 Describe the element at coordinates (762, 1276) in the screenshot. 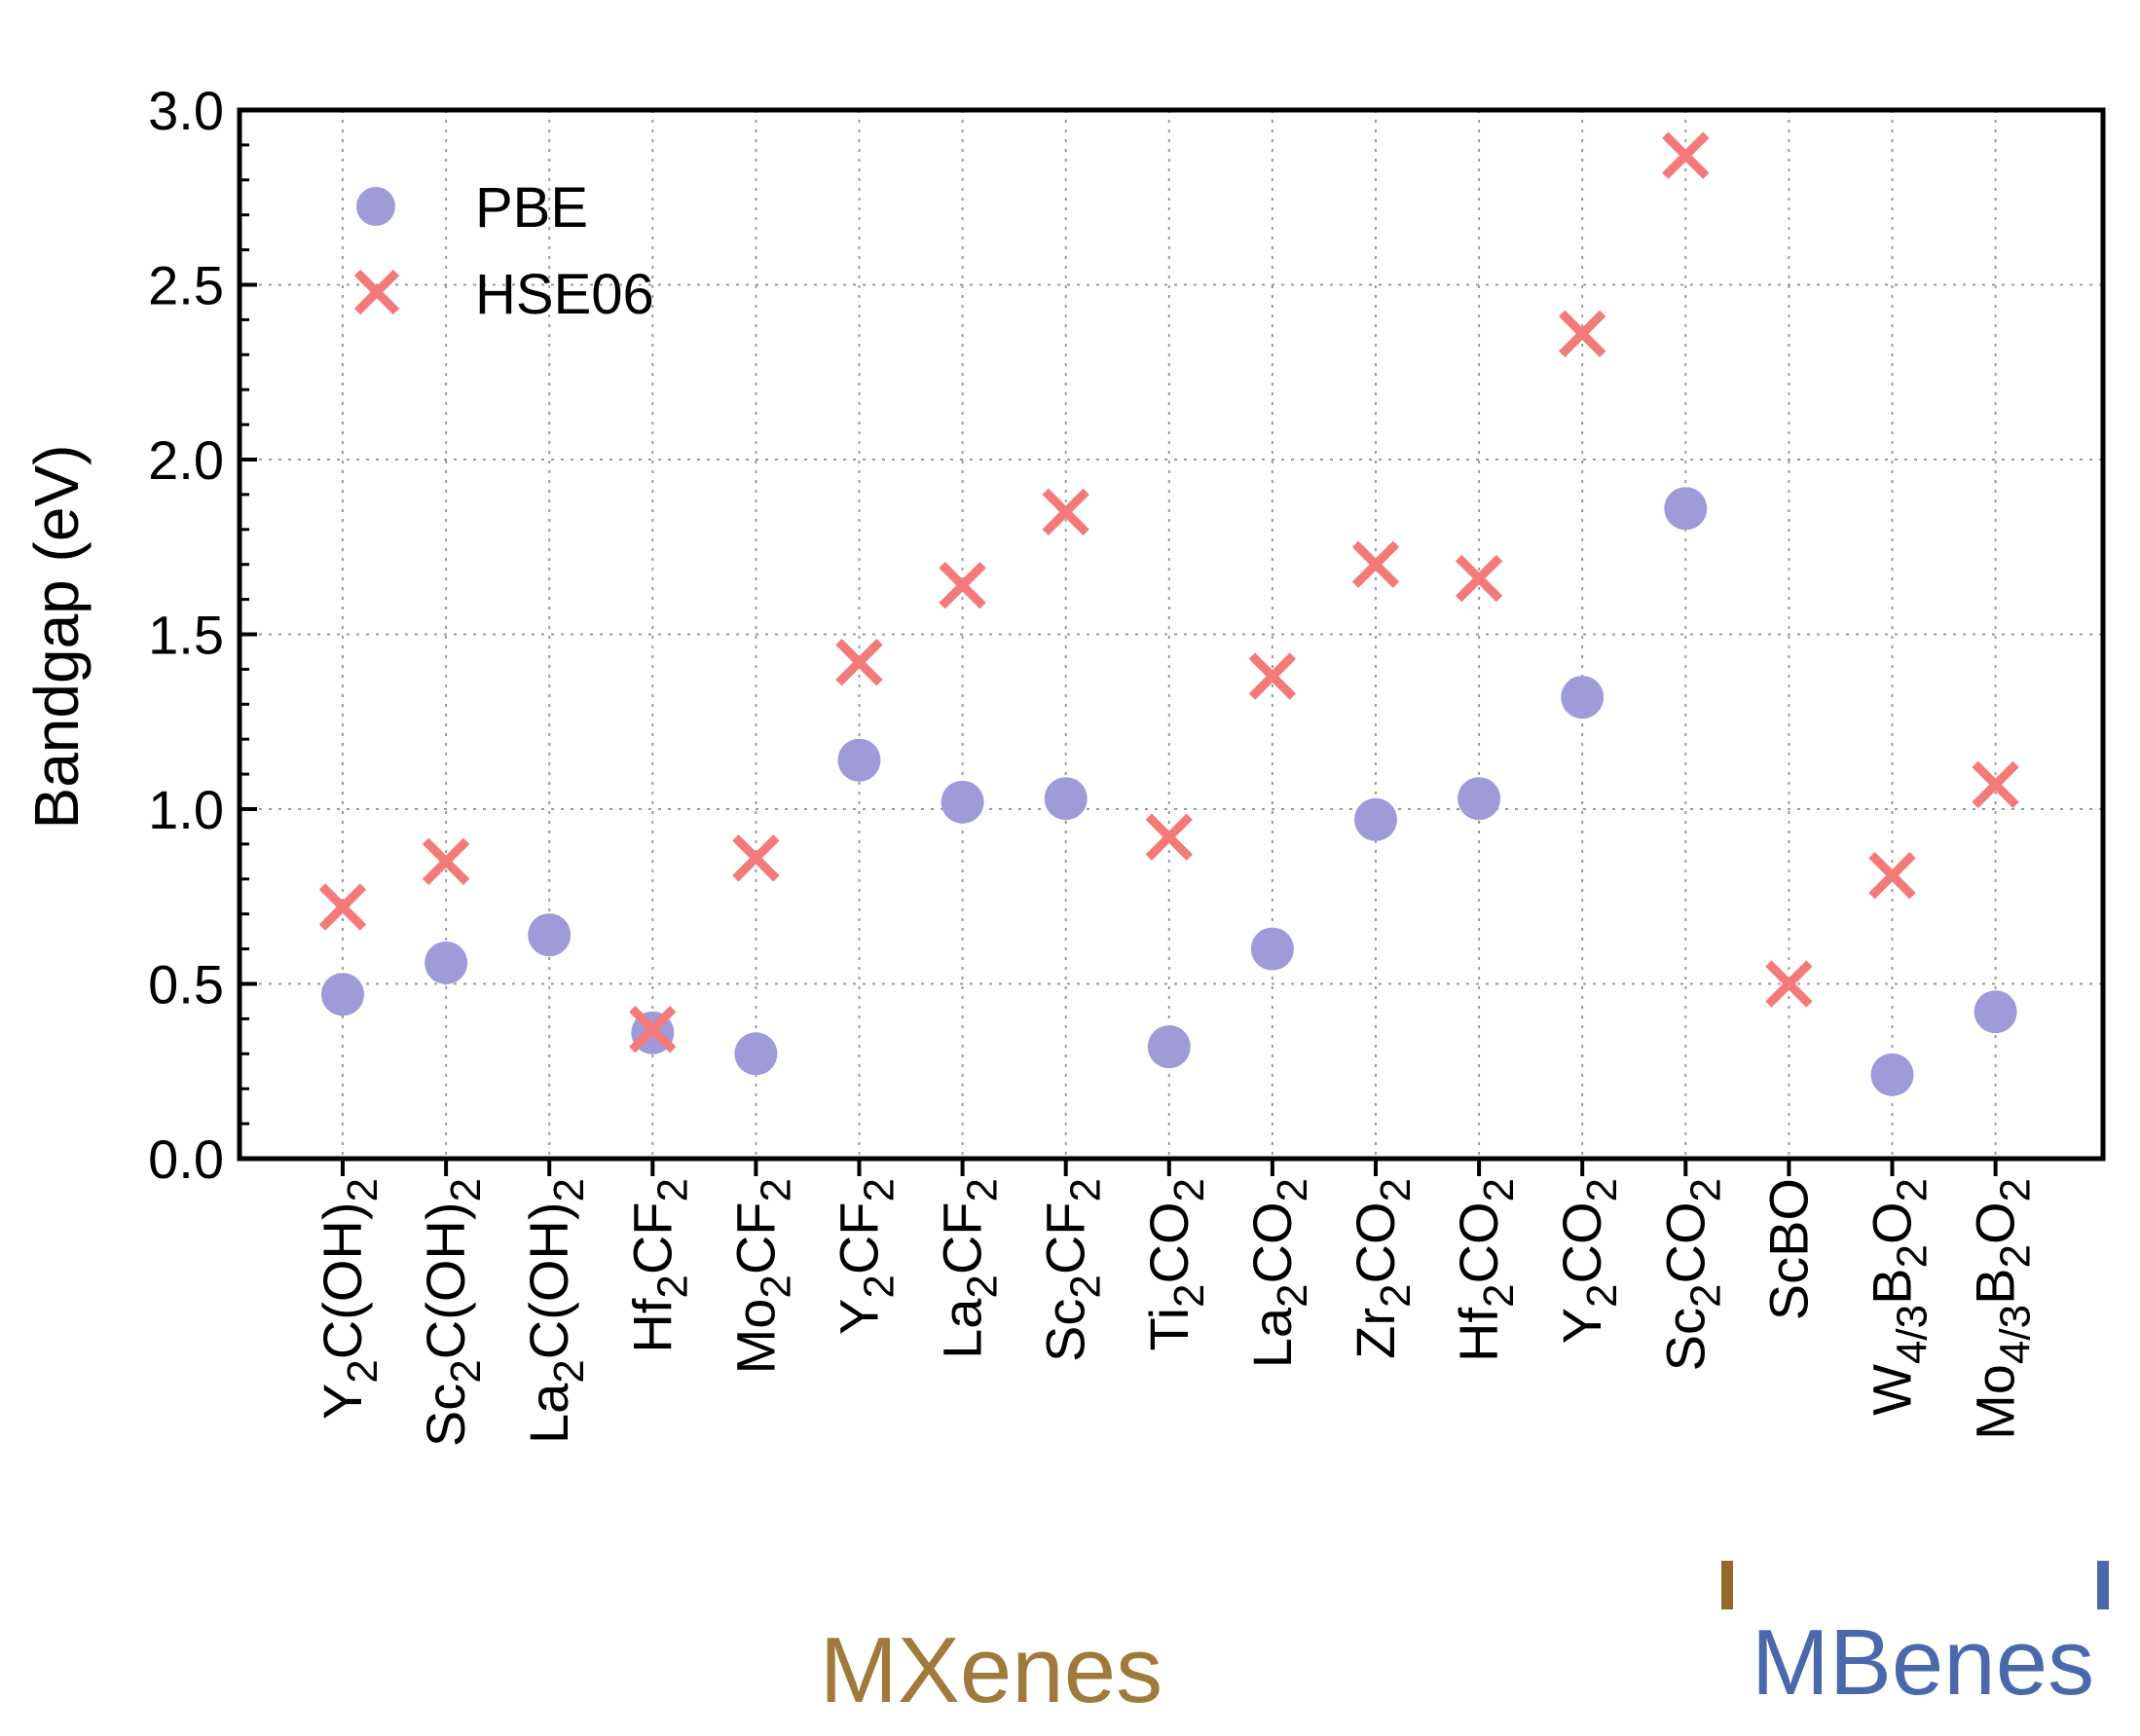

I see `x-tick-label: Mo2CF2` at that location.